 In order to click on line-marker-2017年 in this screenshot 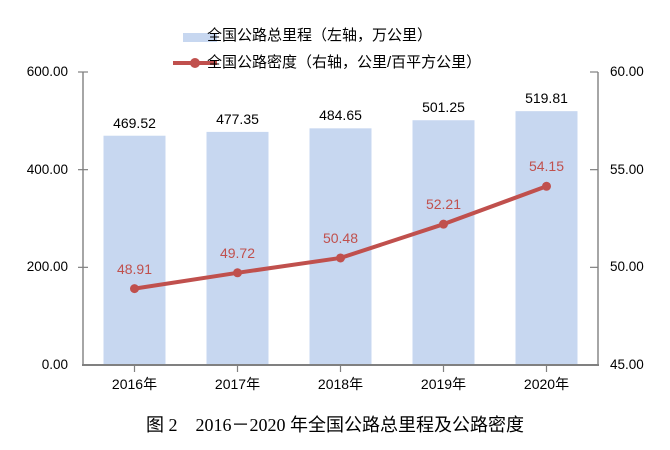, I will do `click(237, 273)`.